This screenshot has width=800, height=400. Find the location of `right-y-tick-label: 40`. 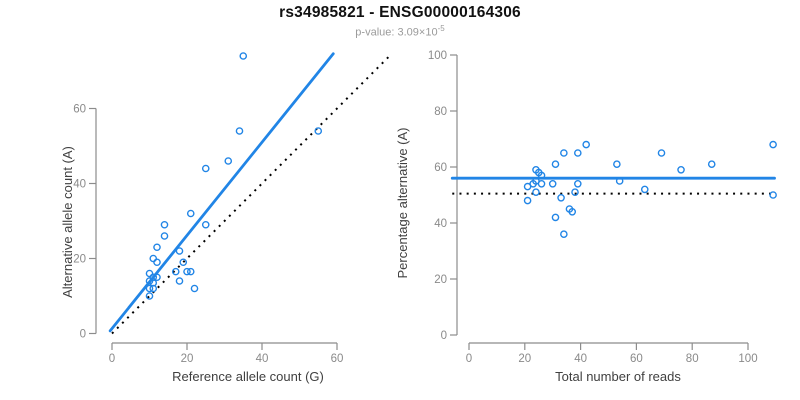

right-y-tick-label: 40 is located at coordinates (440, 224).